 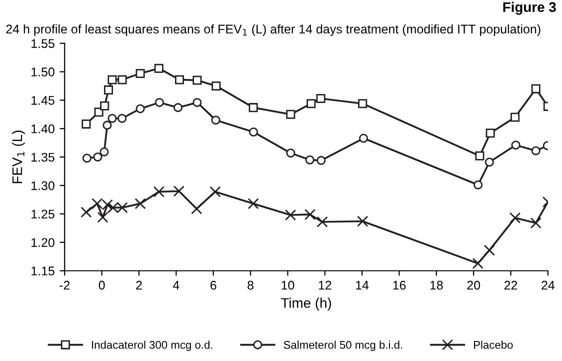 What do you see at coordinates (493, 344) in the screenshot?
I see `legend-label: Placebo` at bounding box center [493, 344].